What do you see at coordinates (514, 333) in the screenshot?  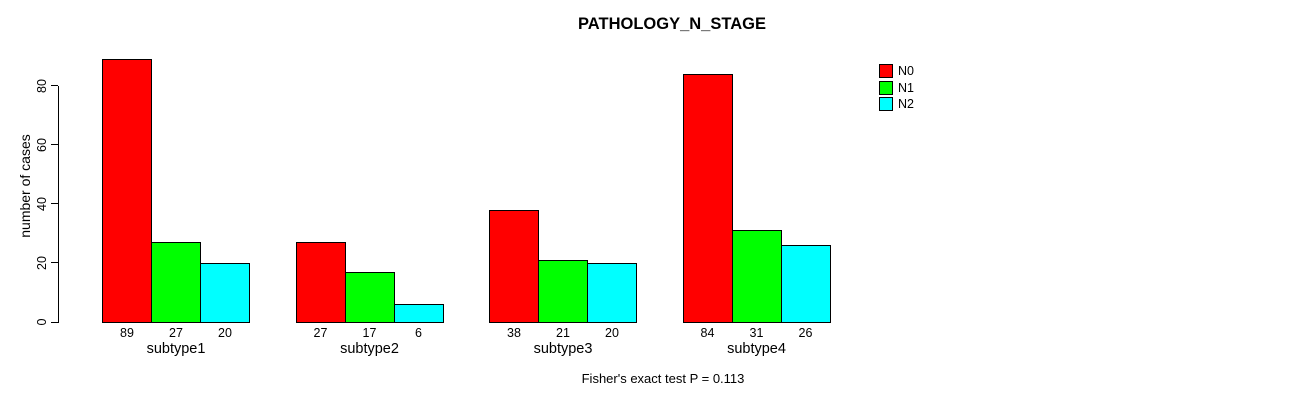 I see `bar-value-label: 38` at bounding box center [514, 333].